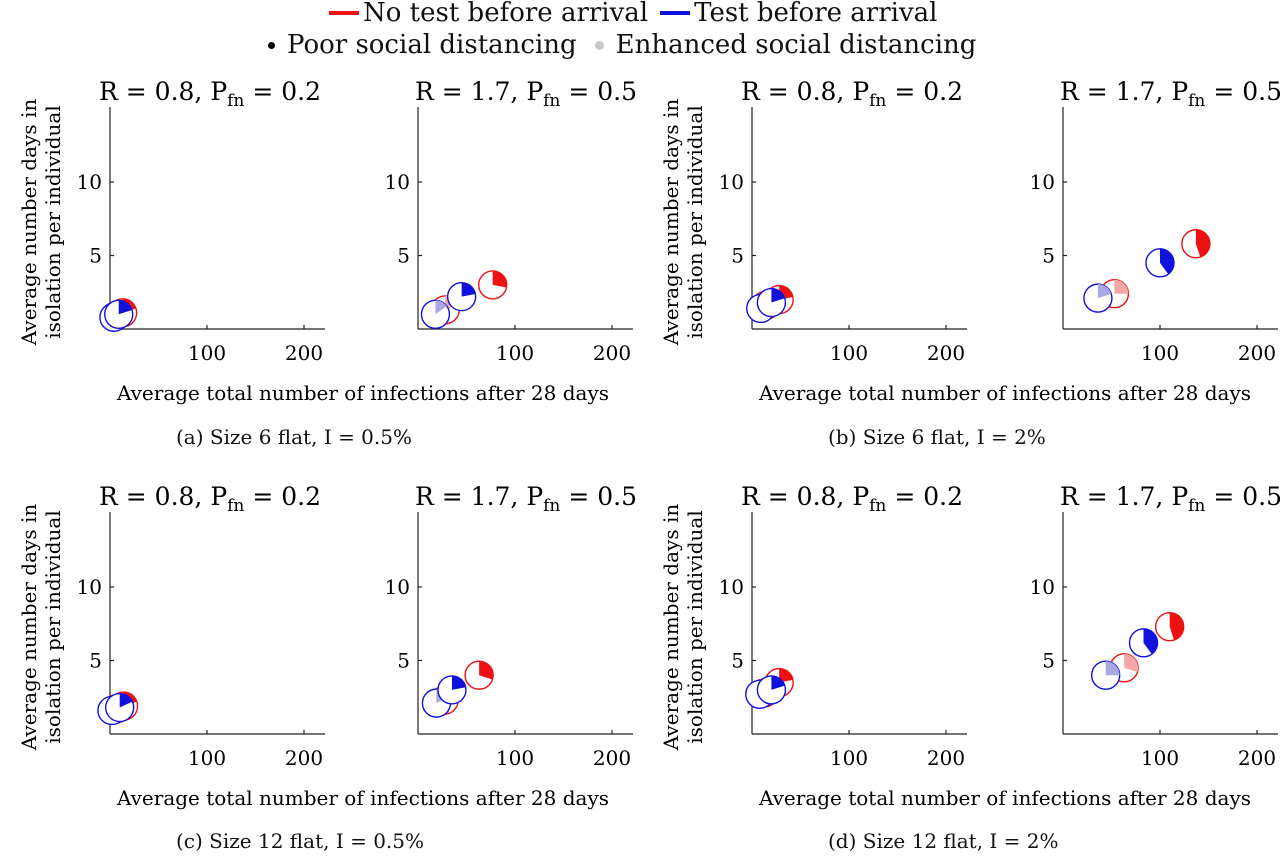 This screenshot has height=857, width=1280. I want to click on legend-test-swatch, so click(675, 13).